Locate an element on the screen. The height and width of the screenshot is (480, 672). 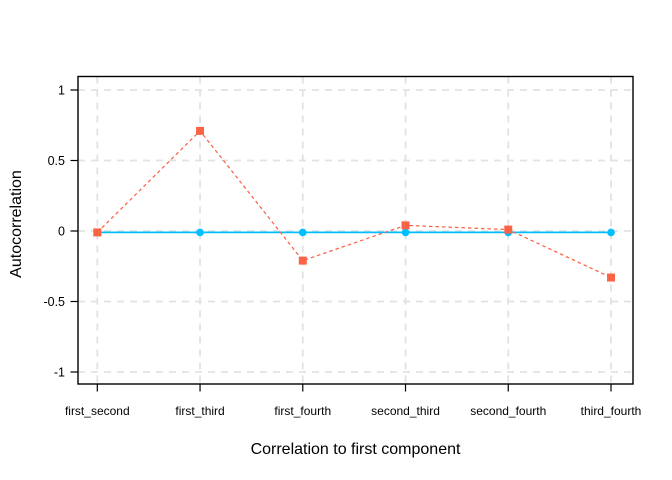
x-tick-label: first_fourth is located at coordinates (302, 411).